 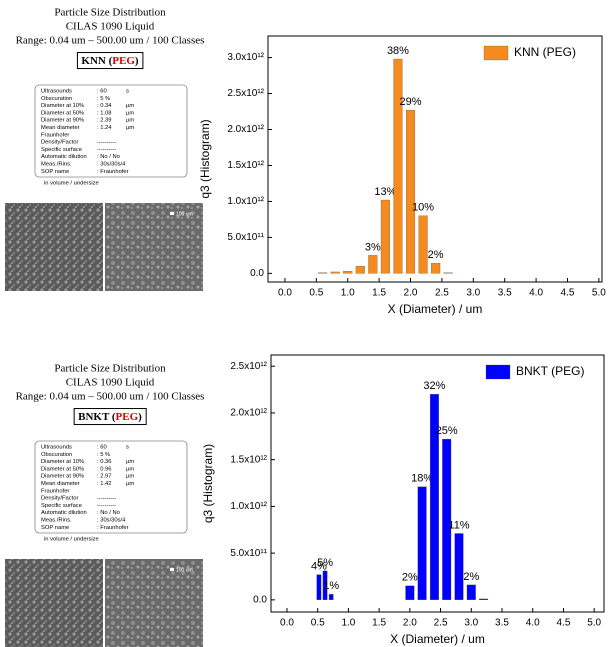 What do you see at coordinates (62, 469) in the screenshot?
I see `info-cell: Diameter at 50%` at bounding box center [62, 469].